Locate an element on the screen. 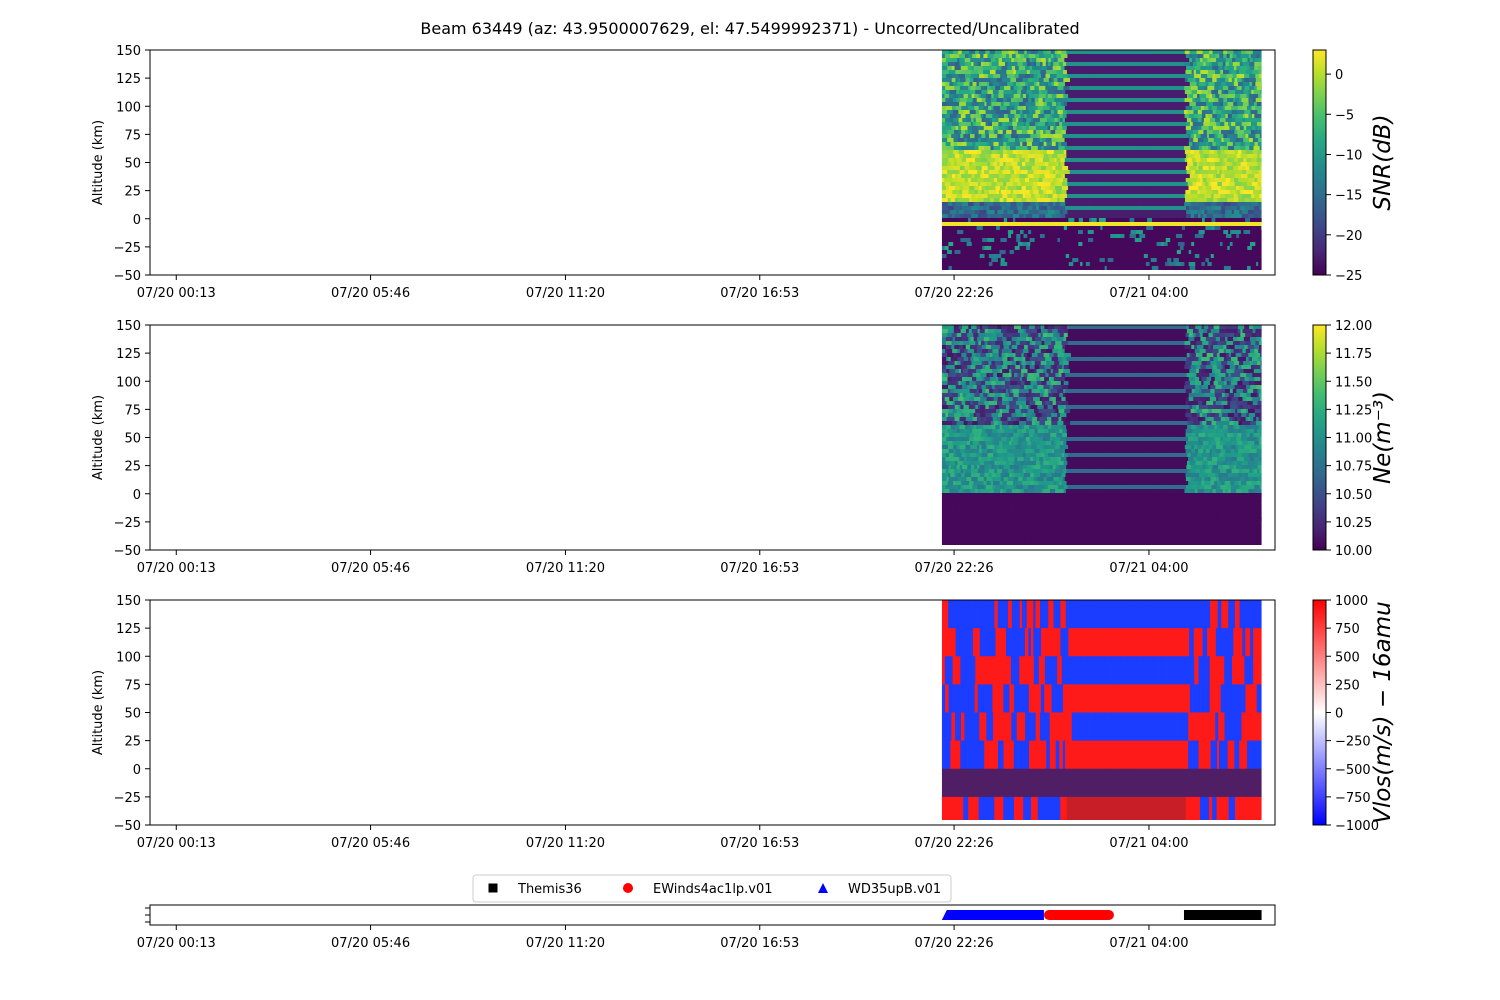 The width and height of the screenshot is (1500, 1000). timeline-x-tick-label: 07/20 16:53 is located at coordinates (759, 943).